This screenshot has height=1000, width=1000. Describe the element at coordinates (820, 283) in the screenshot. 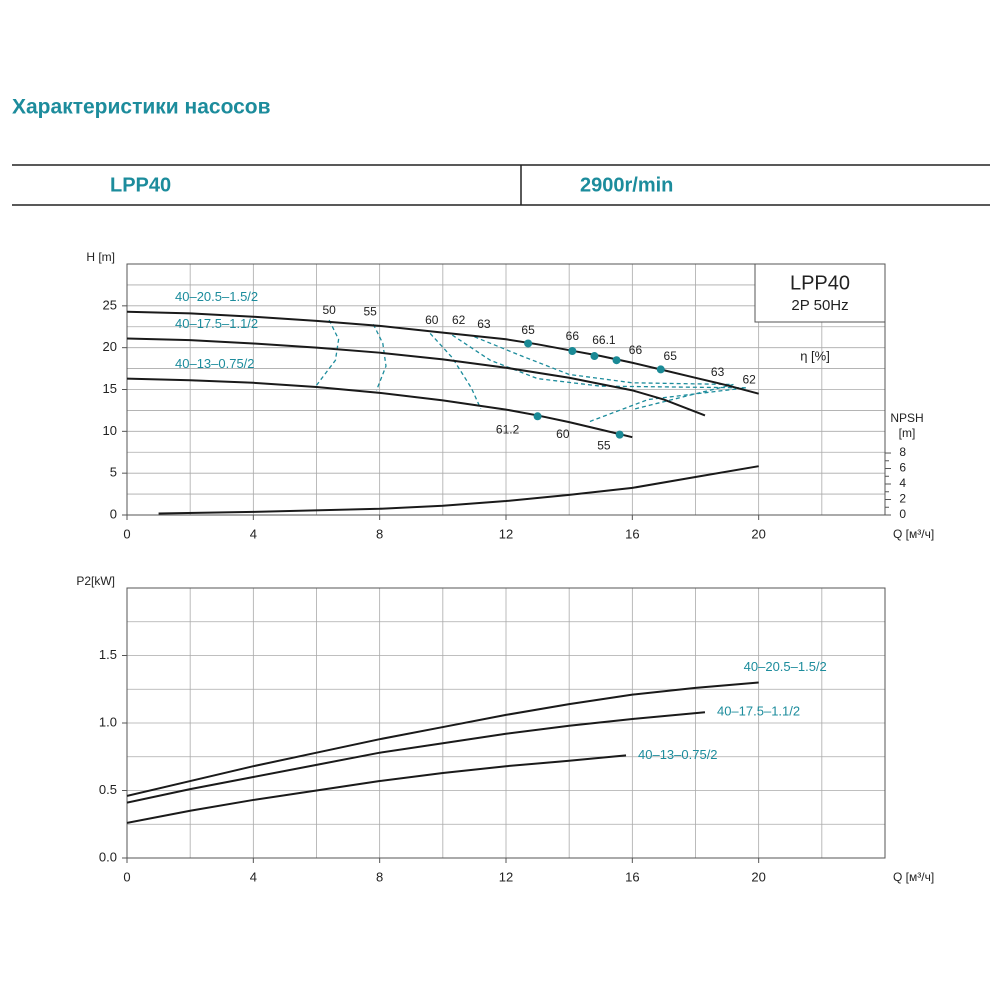

I see `legend-title: LPP40` at that location.